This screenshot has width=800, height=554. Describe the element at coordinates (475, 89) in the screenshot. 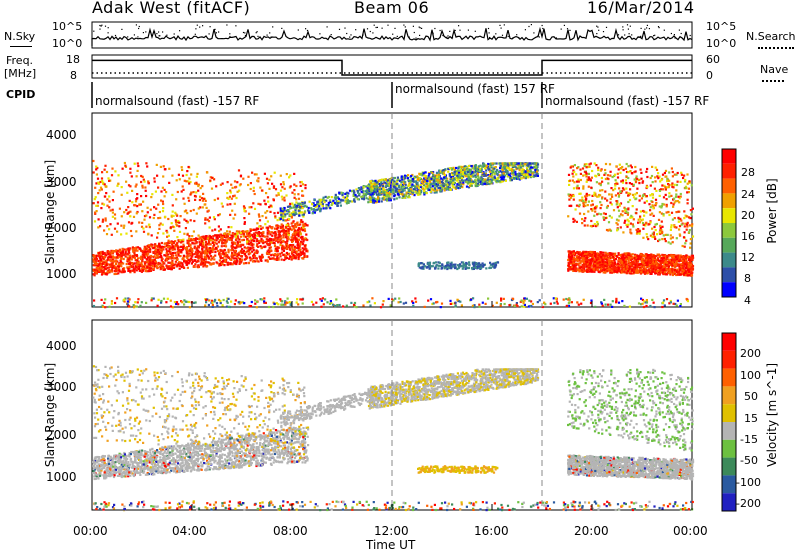

I see `cpid-segment-2: normalsound (fast) 157 RF` at that location.